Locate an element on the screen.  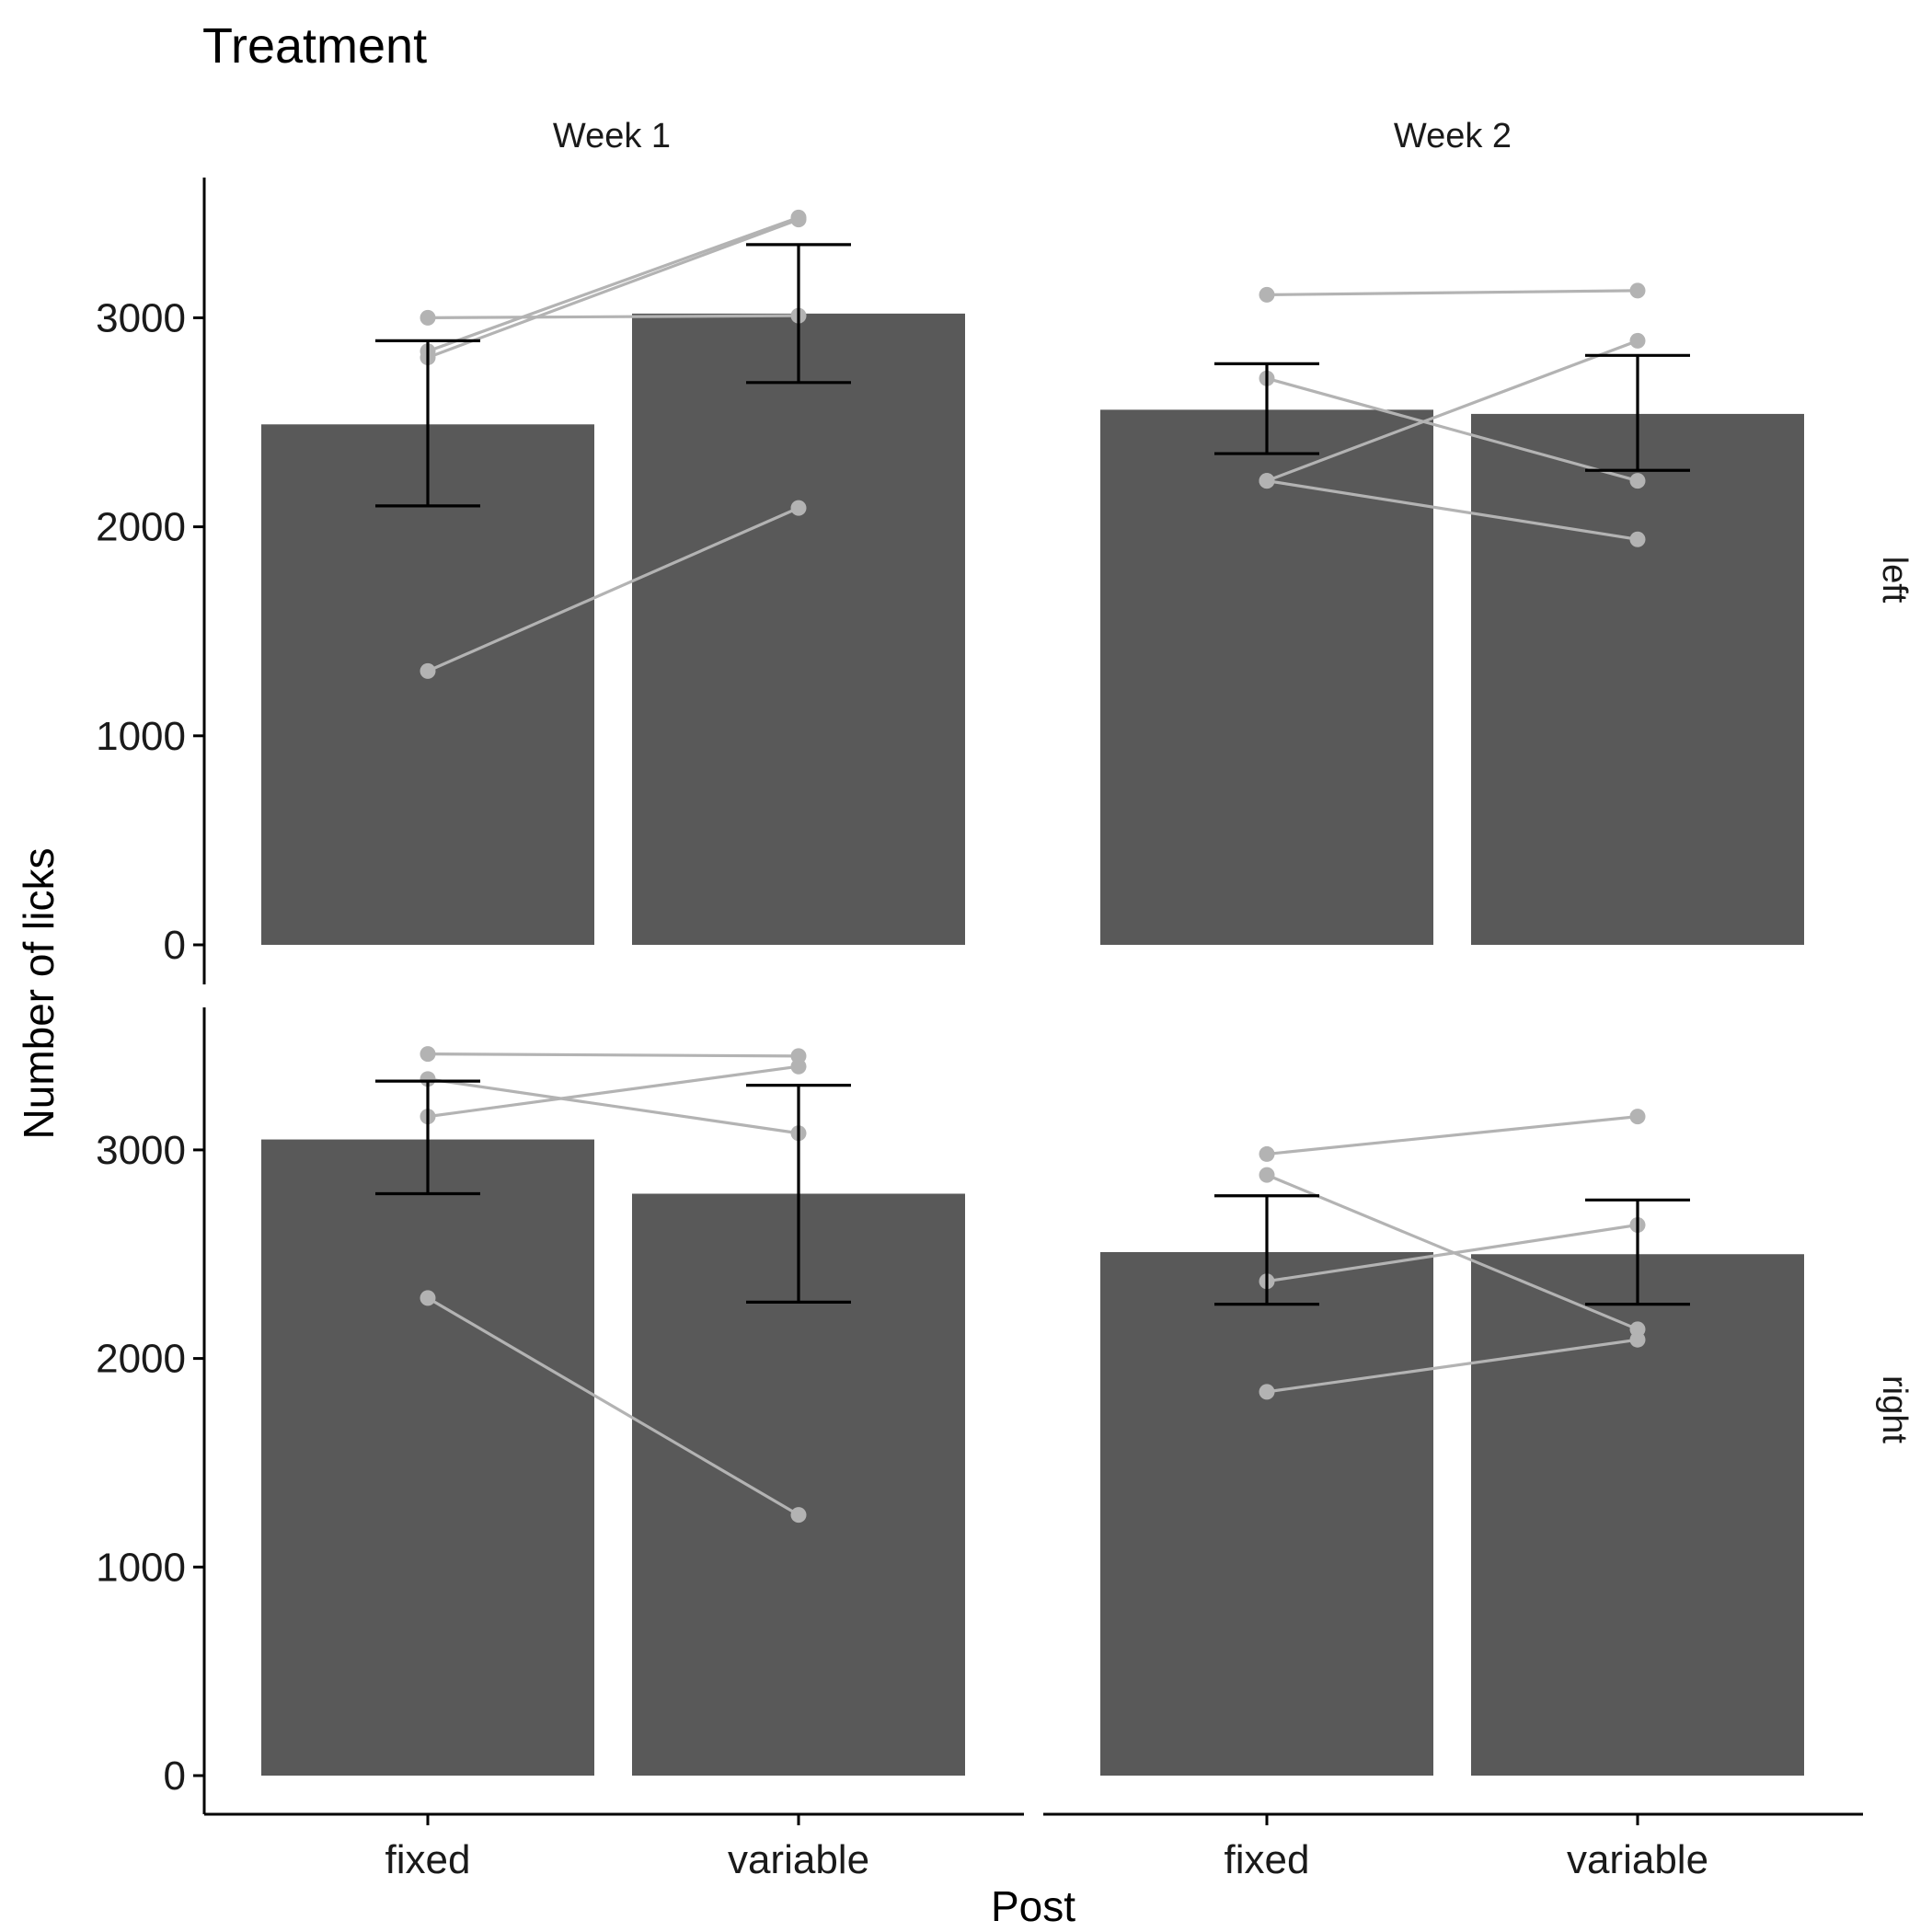
y-tick-label-left-1000: 1000 is located at coordinates (141, 736).